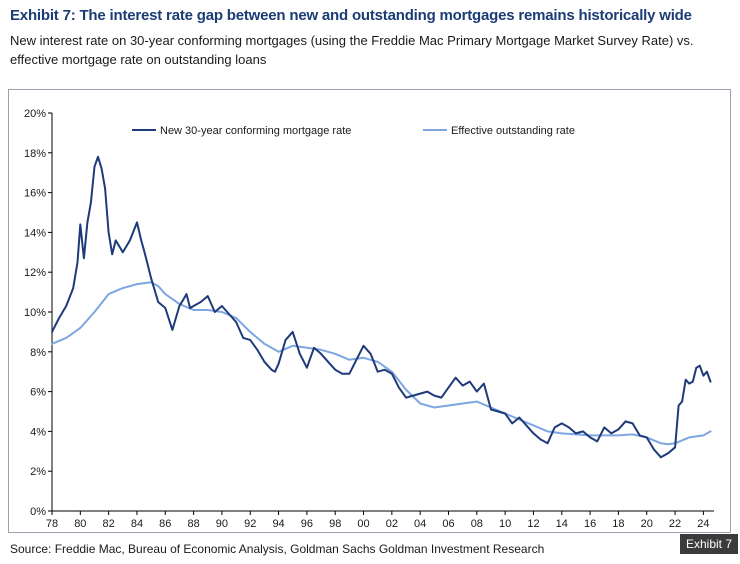 The width and height of the screenshot is (740, 564). Describe the element at coordinates (35, 273) in the screenshot. I see `y-tick-label: 12%` at that location.